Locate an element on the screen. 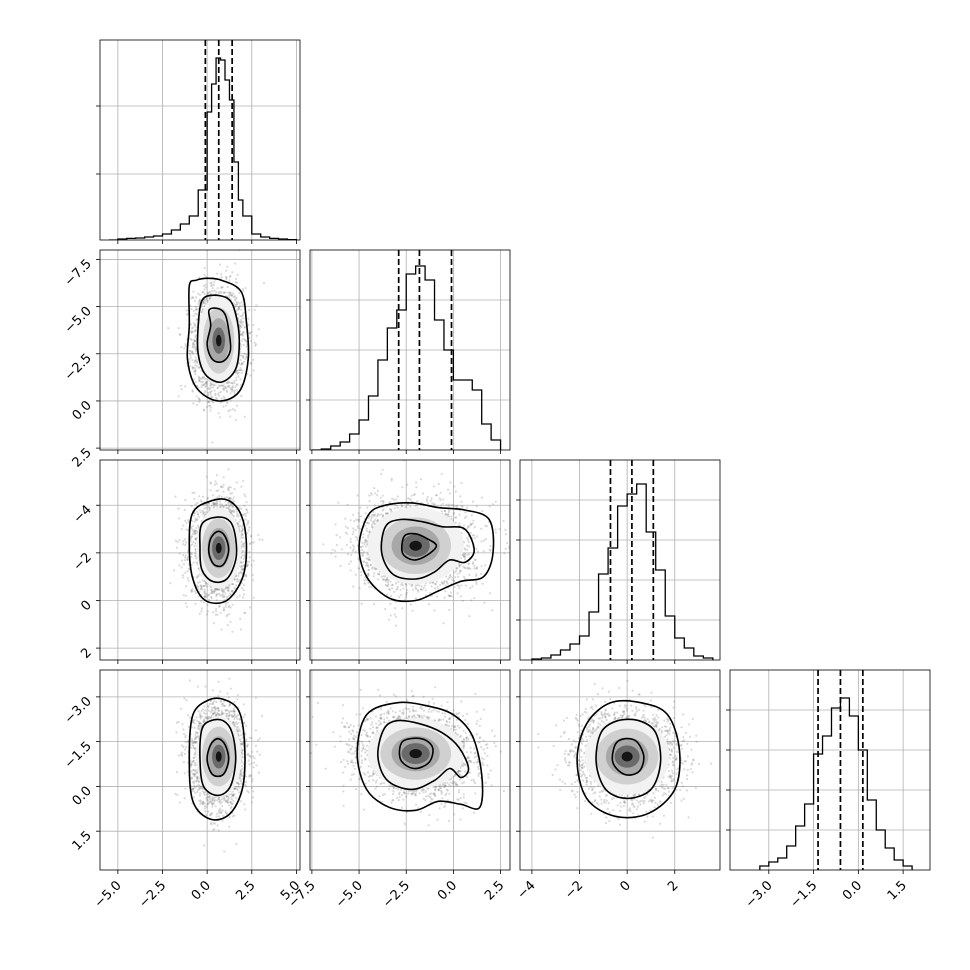 This screenshot has height=970, width=970. histogram-step is located at coordinates (203, 148).